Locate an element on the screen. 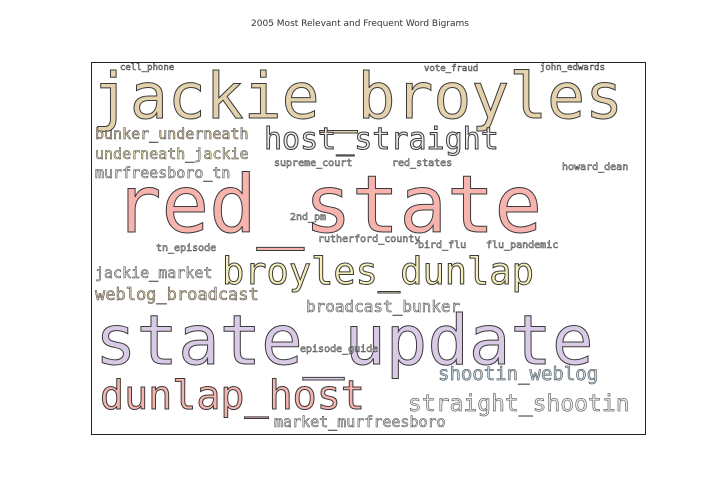 This screenshot has width=720, height=490. word-host-straight: host_straight is located at coordinates (382, 139).